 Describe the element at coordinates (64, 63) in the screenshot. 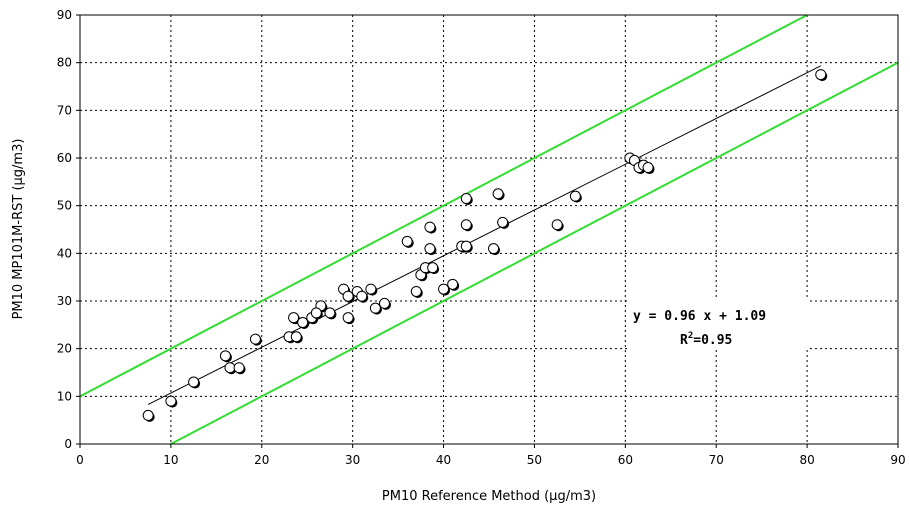

I see `y-tick-label: 80` at that location.